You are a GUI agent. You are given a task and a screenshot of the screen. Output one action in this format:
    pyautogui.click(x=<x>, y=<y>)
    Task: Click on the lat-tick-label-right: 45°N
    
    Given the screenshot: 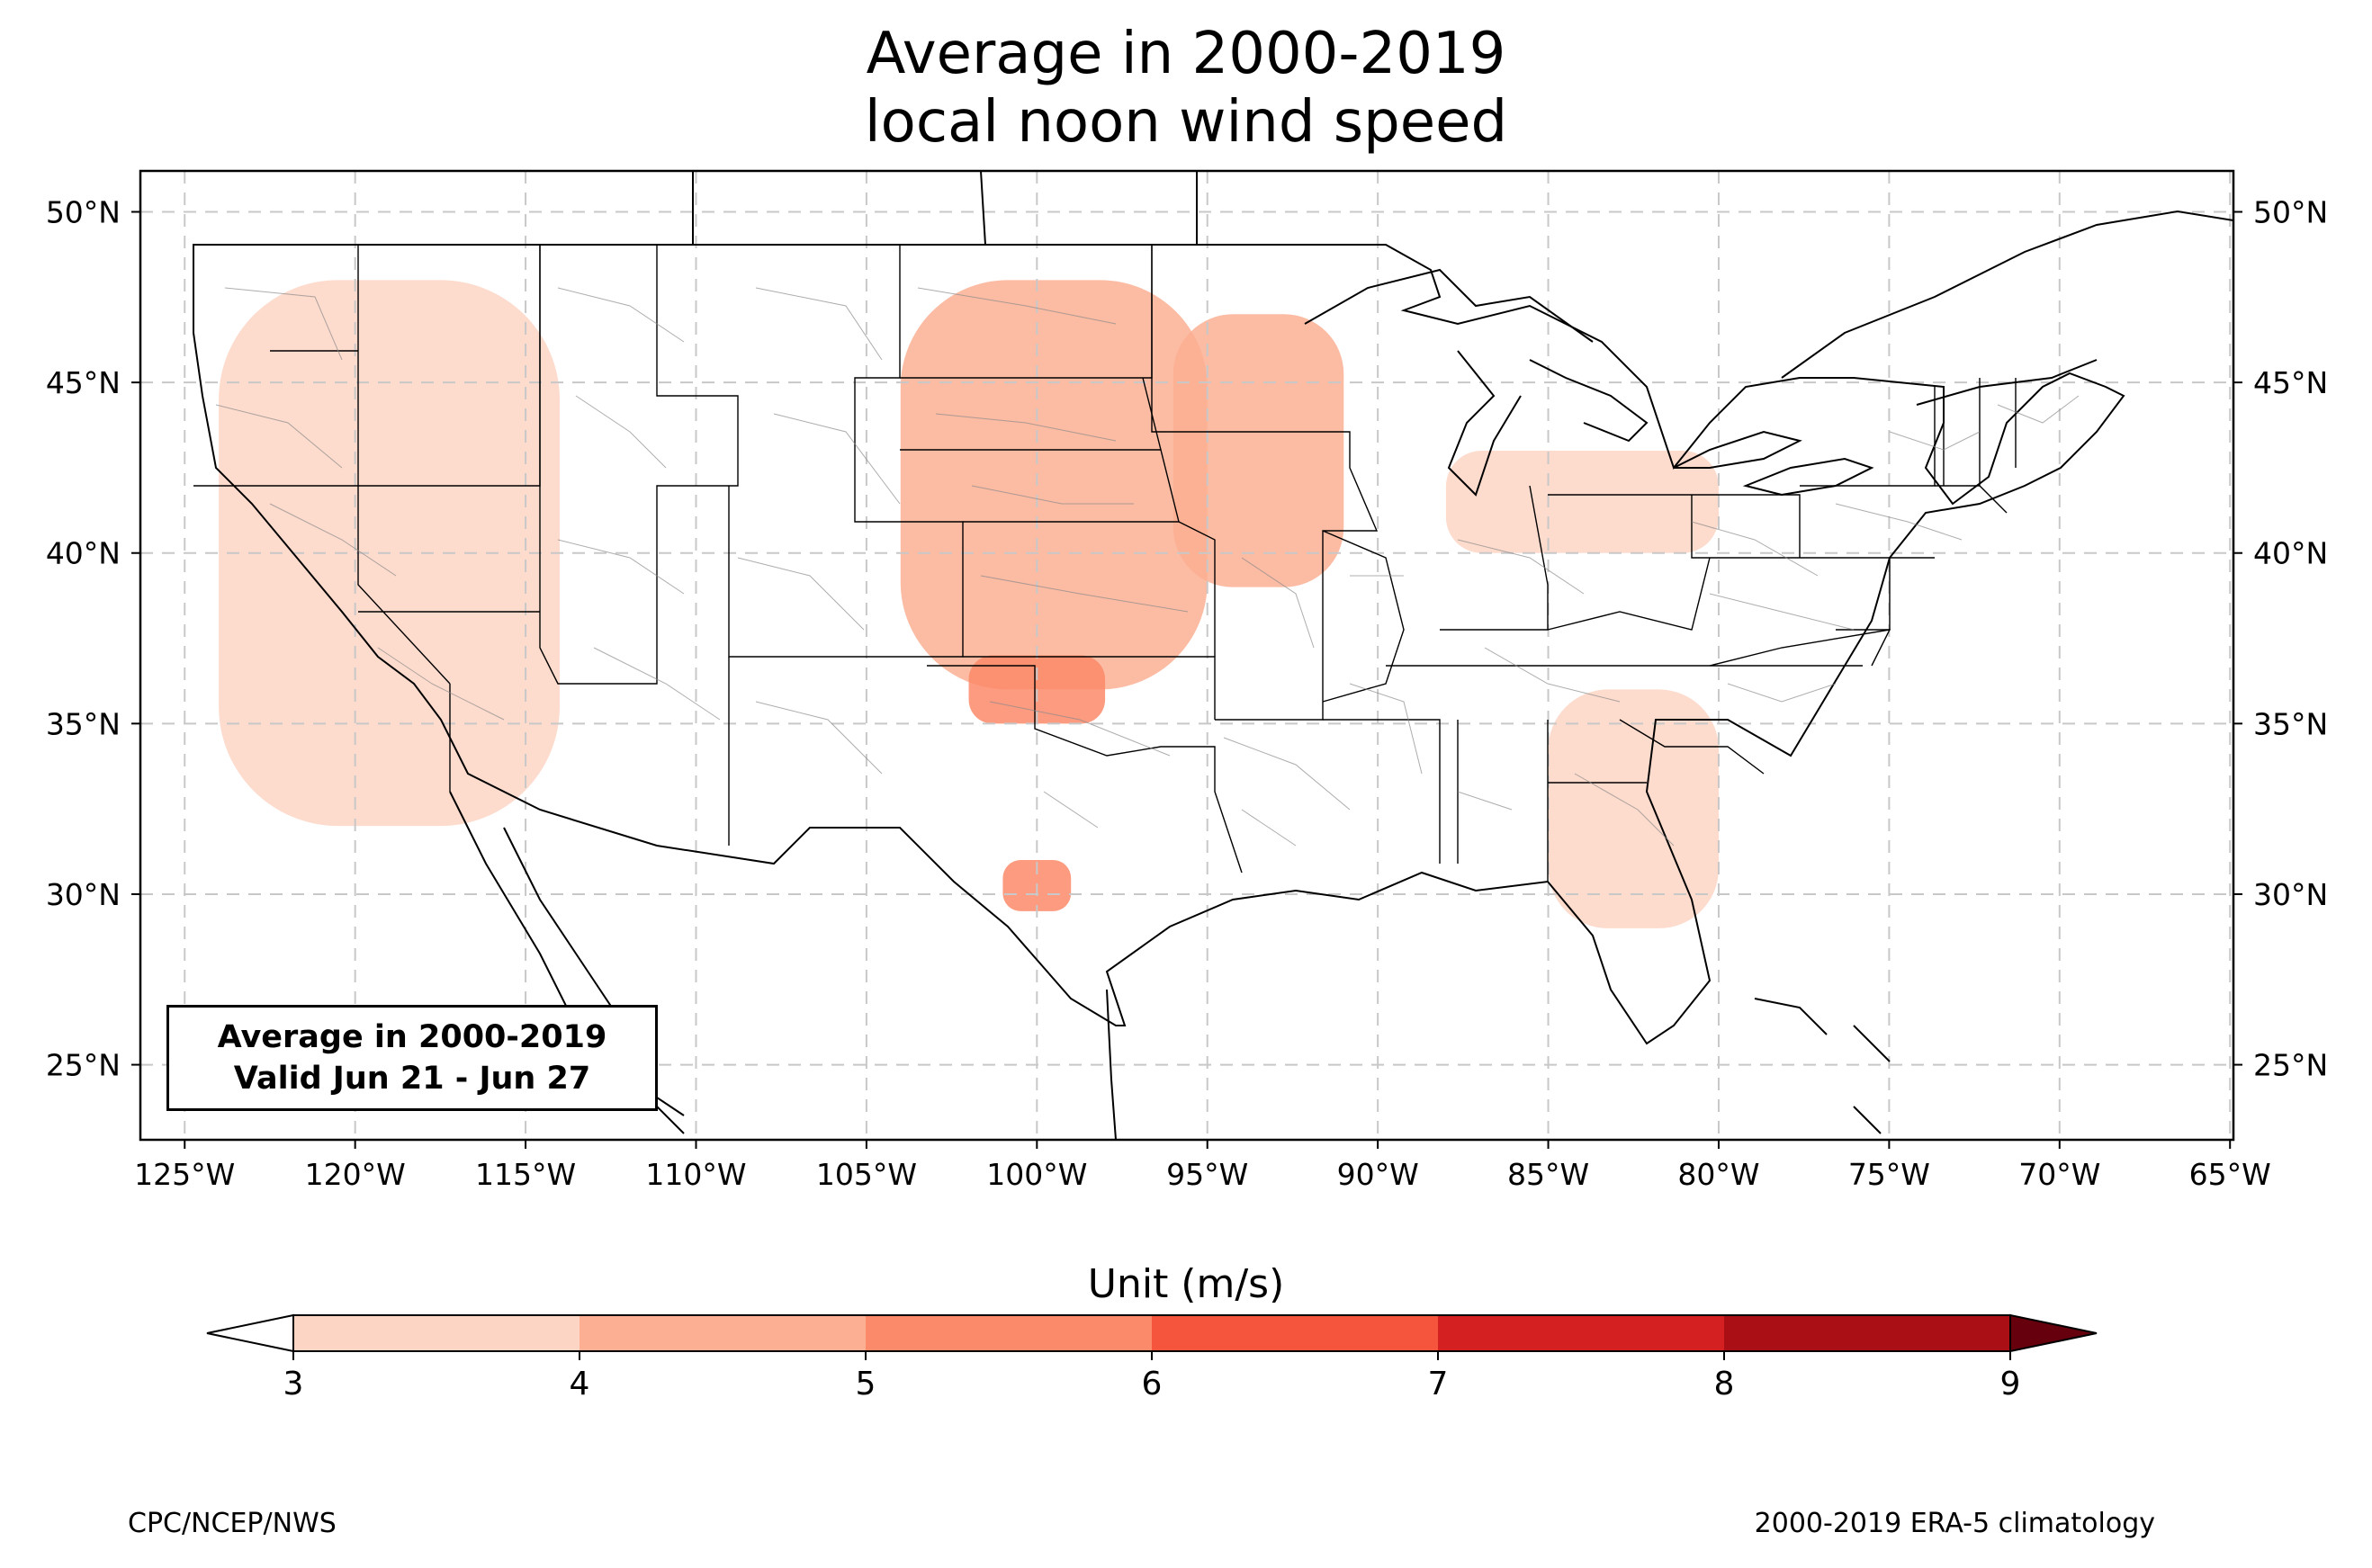 What is the action you would take?
    pyautogui.click(x=2290, y=382)
    